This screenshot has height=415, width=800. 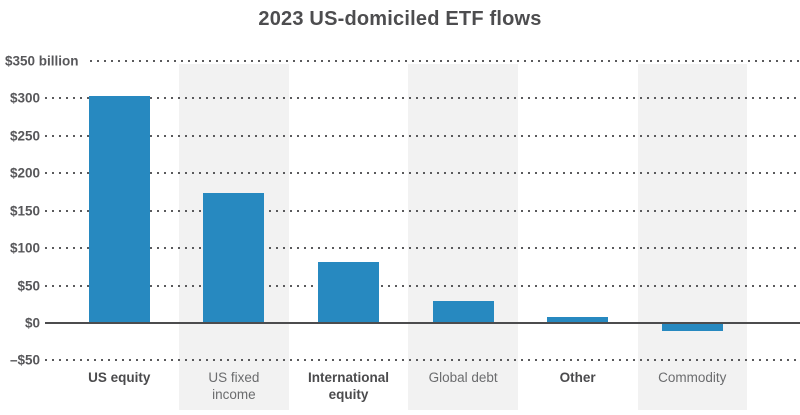 What do you see at coordinates (578, 320) in the screenshot?
I see `bar-other` at bounding box center [578, 320].